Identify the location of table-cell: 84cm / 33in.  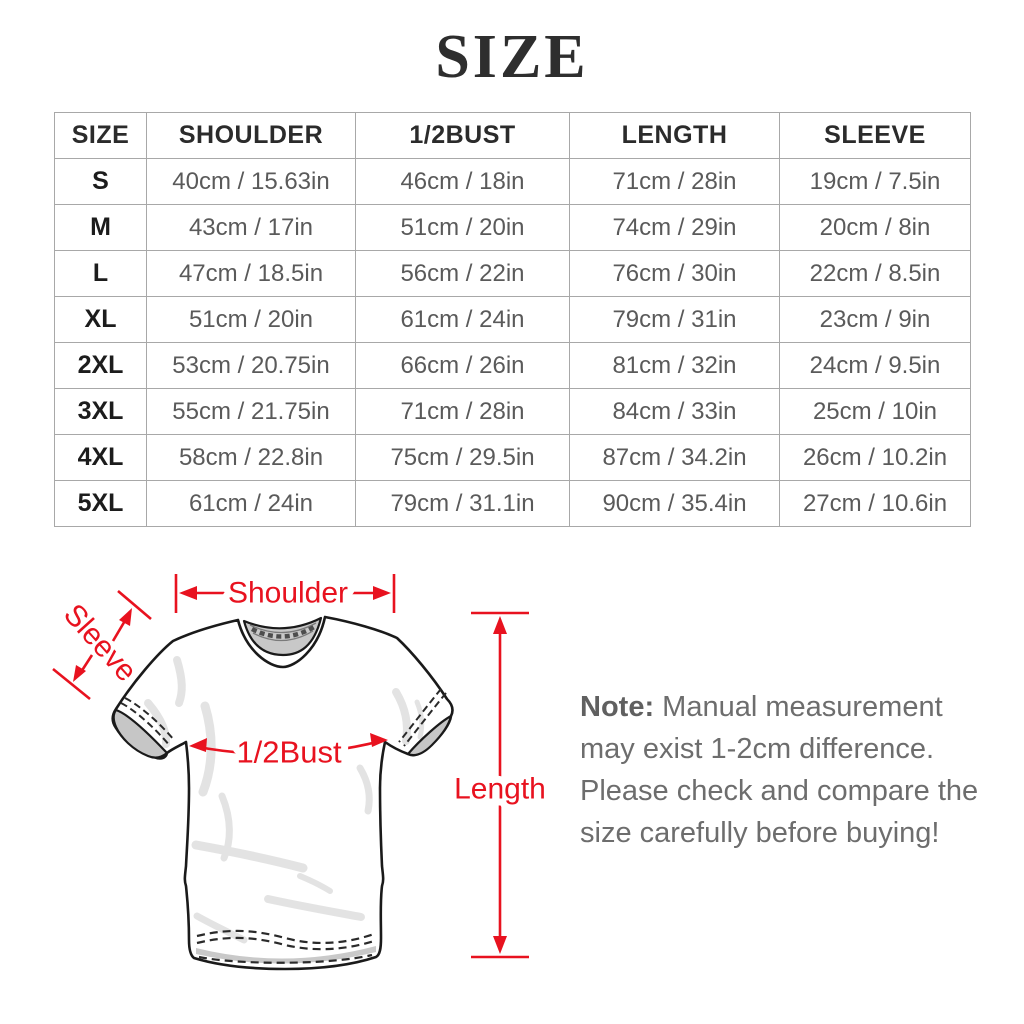
(674, 411).